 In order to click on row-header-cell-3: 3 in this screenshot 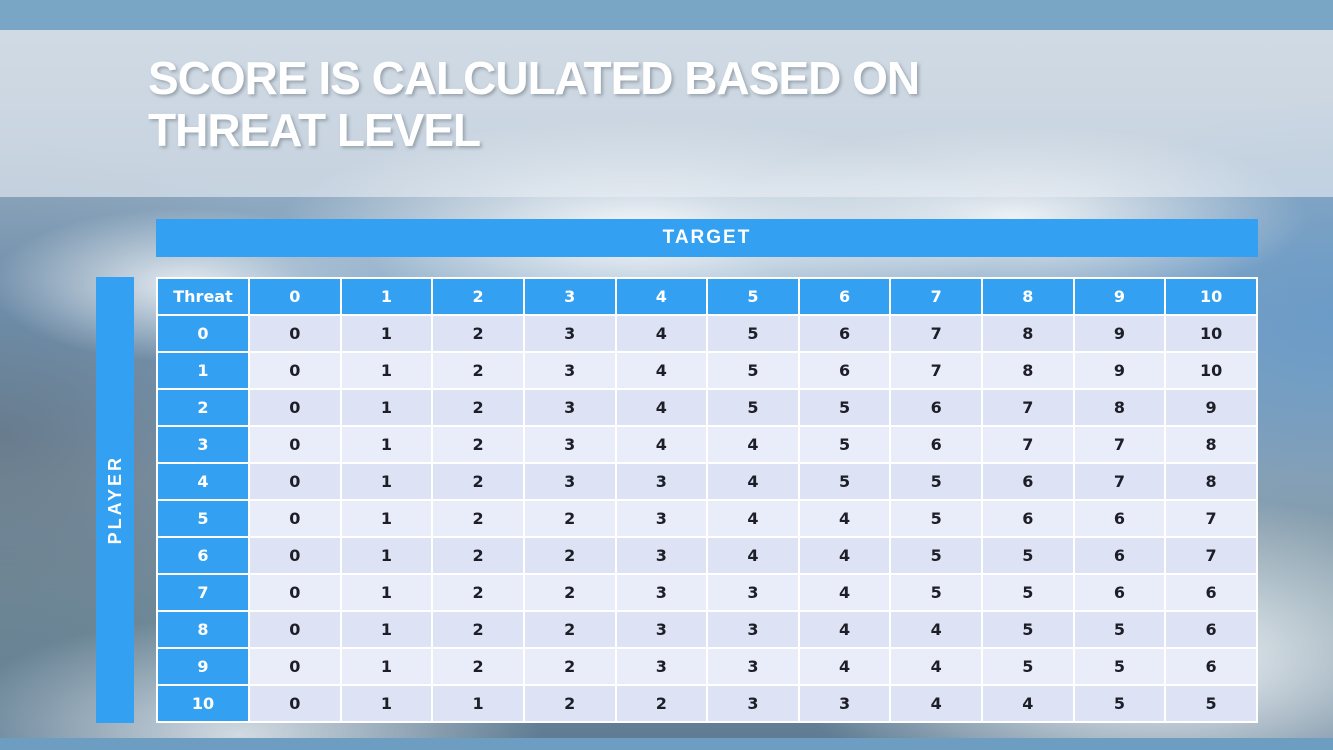, I will do `click(203, 444)`.